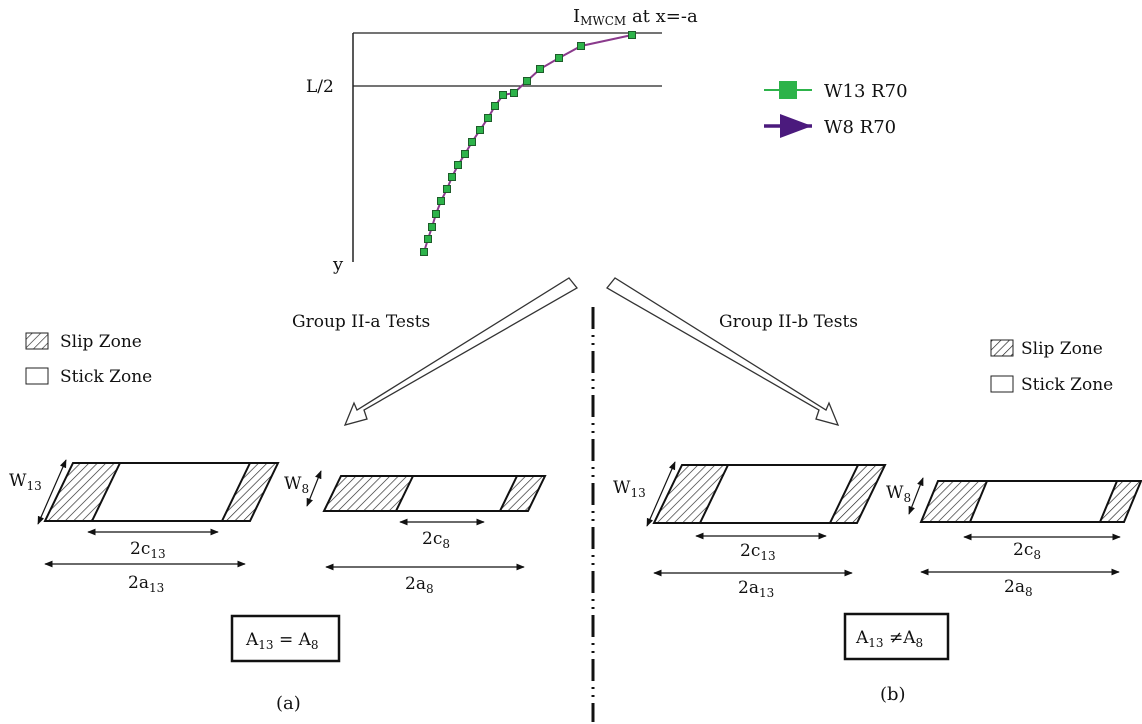 This screenshot has height=724, width=1142. What do you see at coordinates (836, 109) in the screenshot?
I see `plot-legend: W13 R70 W8 R70` at bounding box center [836, 109].